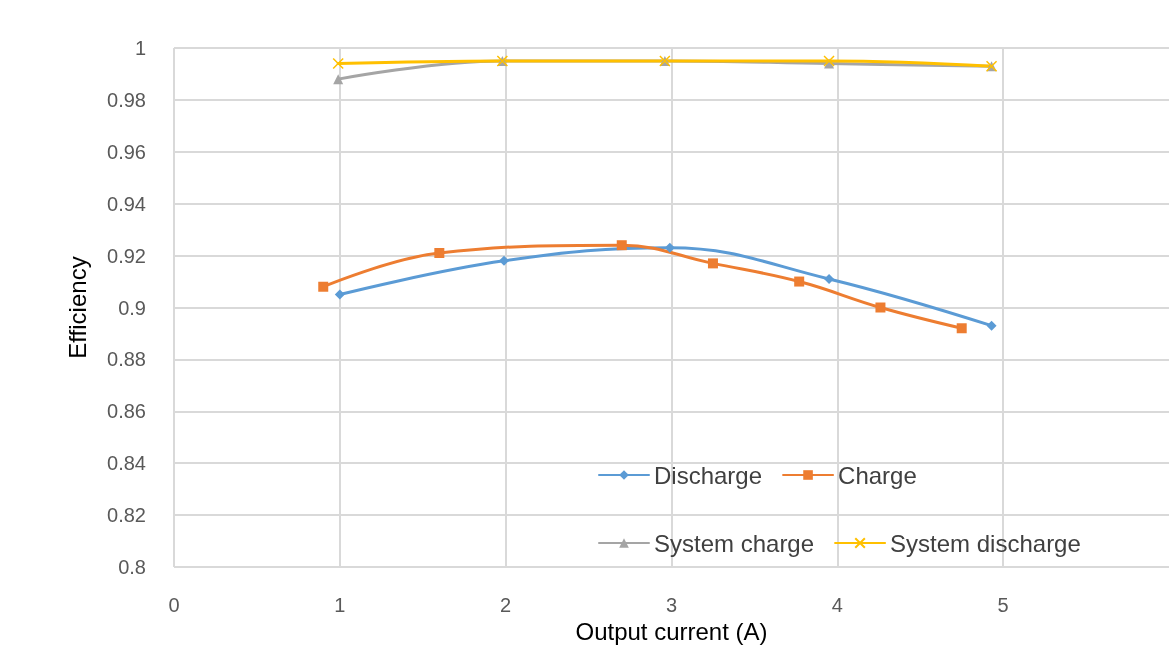 The image size is (1169, 664). I want to click on y-tick-label: 0.9, so click(132, 307).